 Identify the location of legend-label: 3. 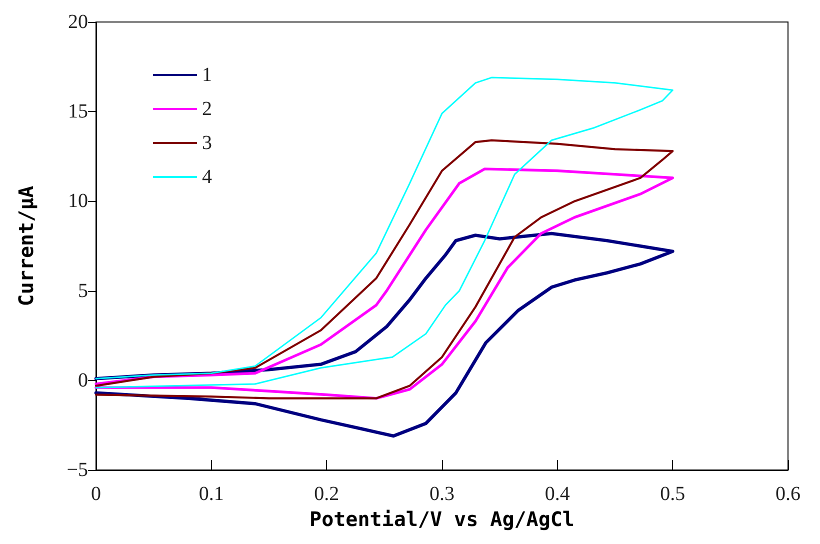
(207, 143).